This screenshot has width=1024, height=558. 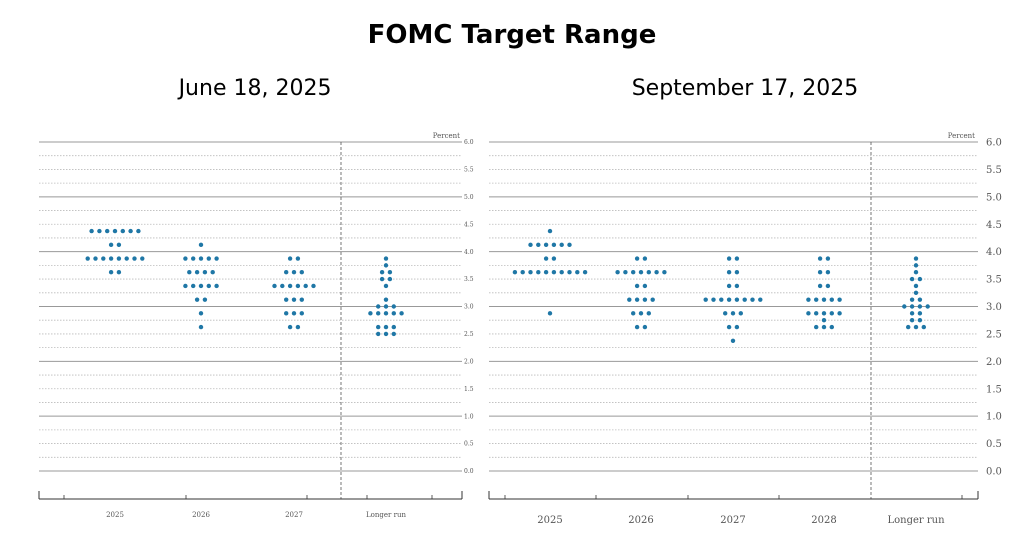 What do you see at coordinates (961, 136) in the screenshot?
I see `y-axis-label: Percent` at bounding box center [961, 136].